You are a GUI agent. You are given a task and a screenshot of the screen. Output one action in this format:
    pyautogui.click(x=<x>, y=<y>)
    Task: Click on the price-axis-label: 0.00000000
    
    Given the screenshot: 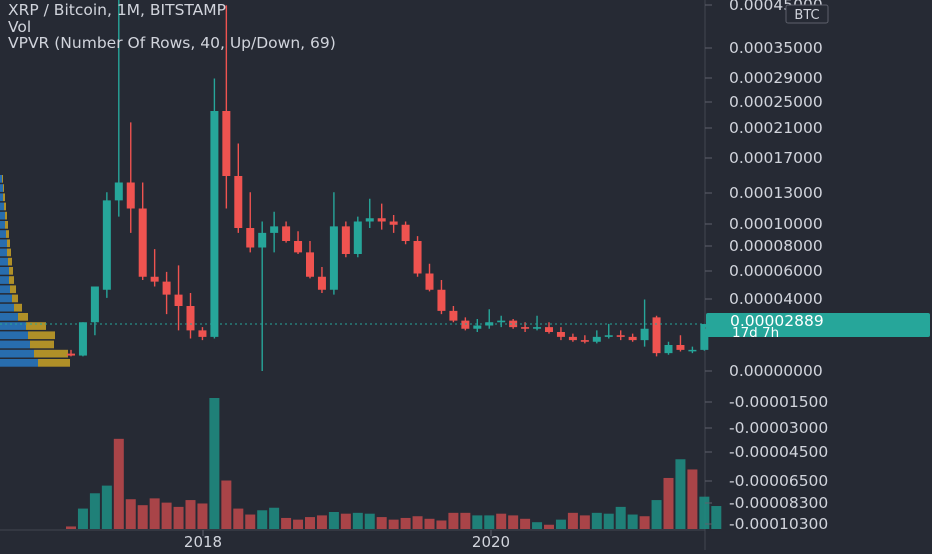 What is the action you would take?
    pyautogui.click(x=776, y=371)
    